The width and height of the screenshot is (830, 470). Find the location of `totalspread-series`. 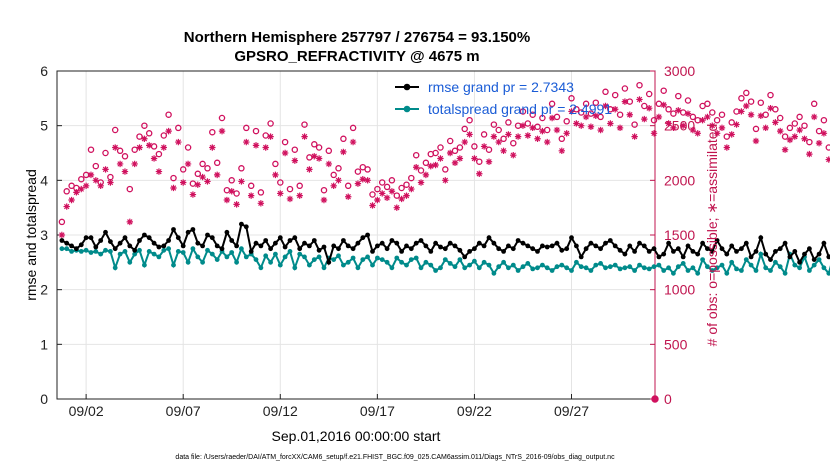

totalspread-series is located at coordinates (444, 261).